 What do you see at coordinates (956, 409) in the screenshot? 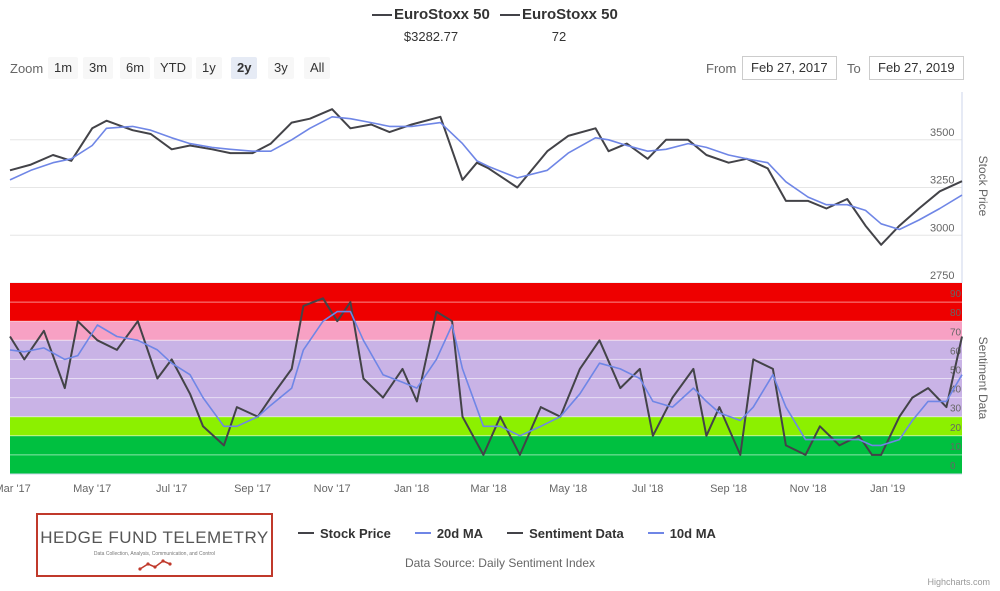
I see `sentiment-tick-label: 30` at bounding box center [956, 409].